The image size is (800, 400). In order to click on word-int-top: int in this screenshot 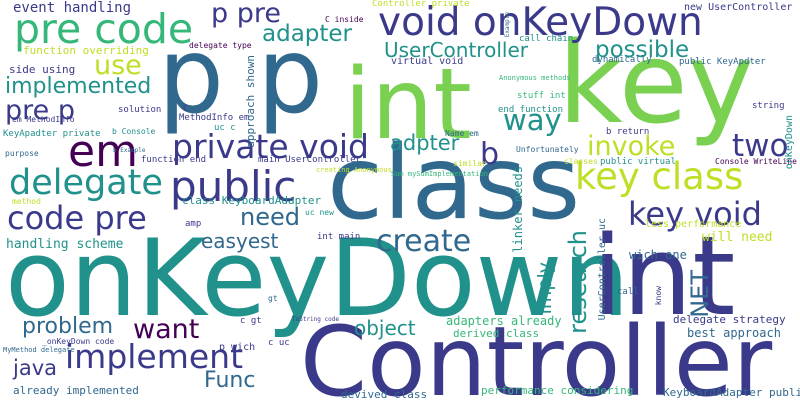, I will do `click(408, 105)`.